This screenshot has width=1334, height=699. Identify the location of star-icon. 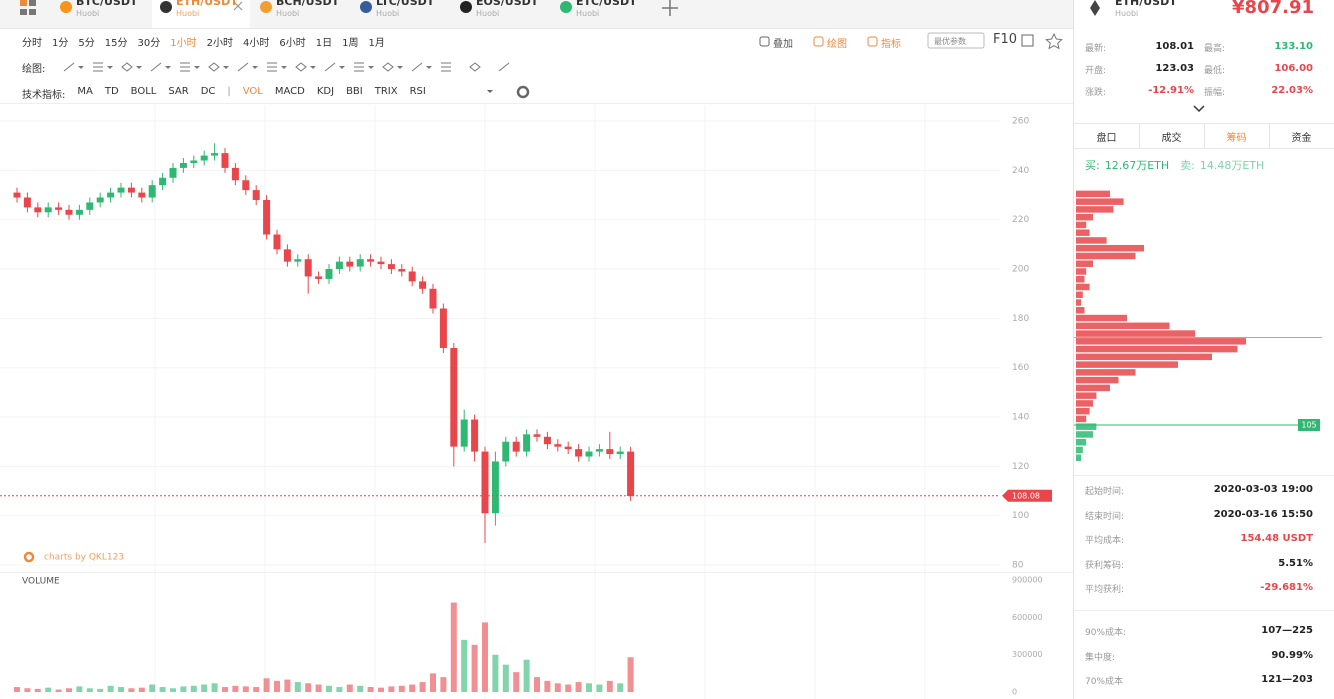
(1054, 41).